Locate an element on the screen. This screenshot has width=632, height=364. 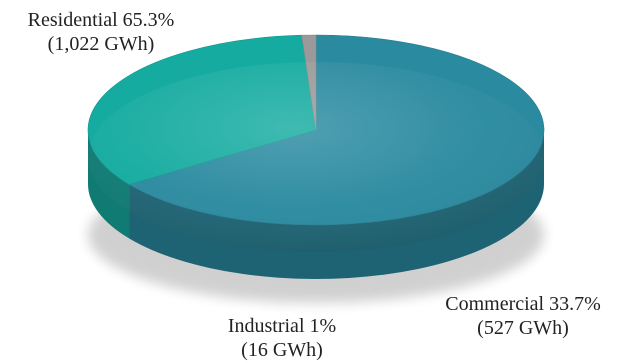
label-residential-line2: (1,022 GWh) is located at coordinates (101, 44).